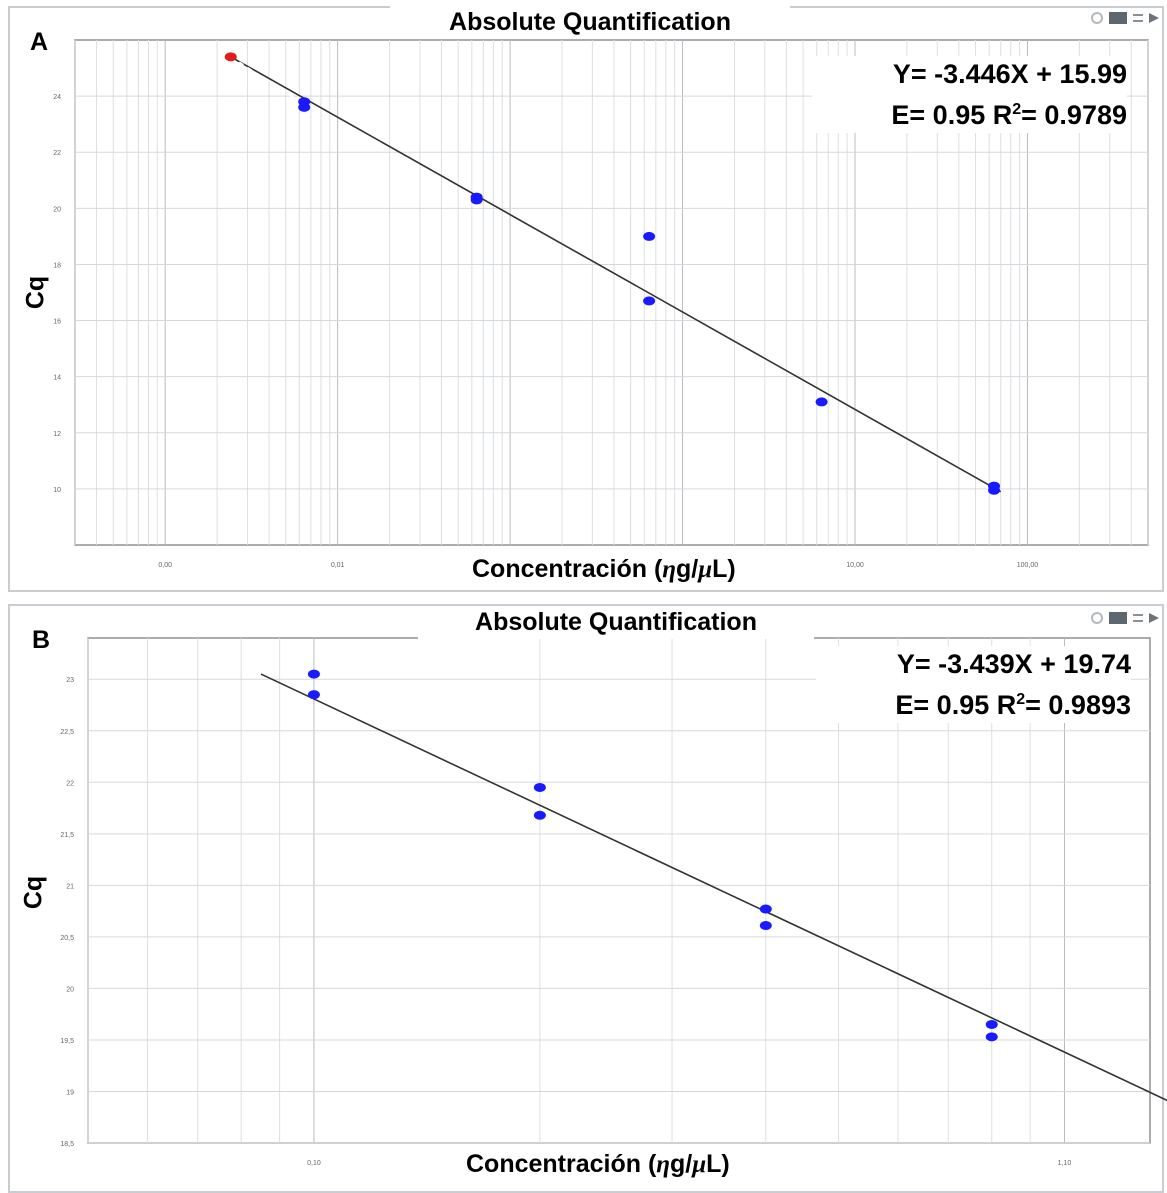  Describe the element at coordinates (57, 97) in the screenshot. I see `y-tick-label: 24` at that location.